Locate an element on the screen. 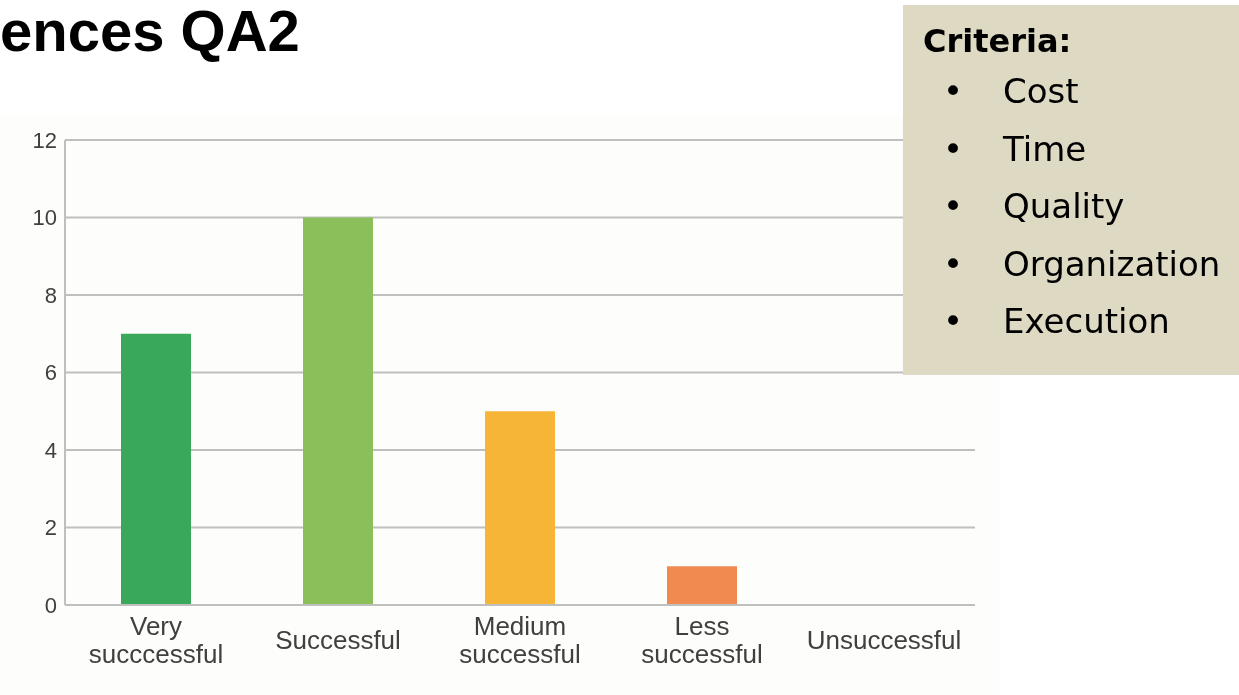 The width and height of the screenshot is (1239, 695). x-tick-label: Very succcessful is located at coordinates (156, 640).